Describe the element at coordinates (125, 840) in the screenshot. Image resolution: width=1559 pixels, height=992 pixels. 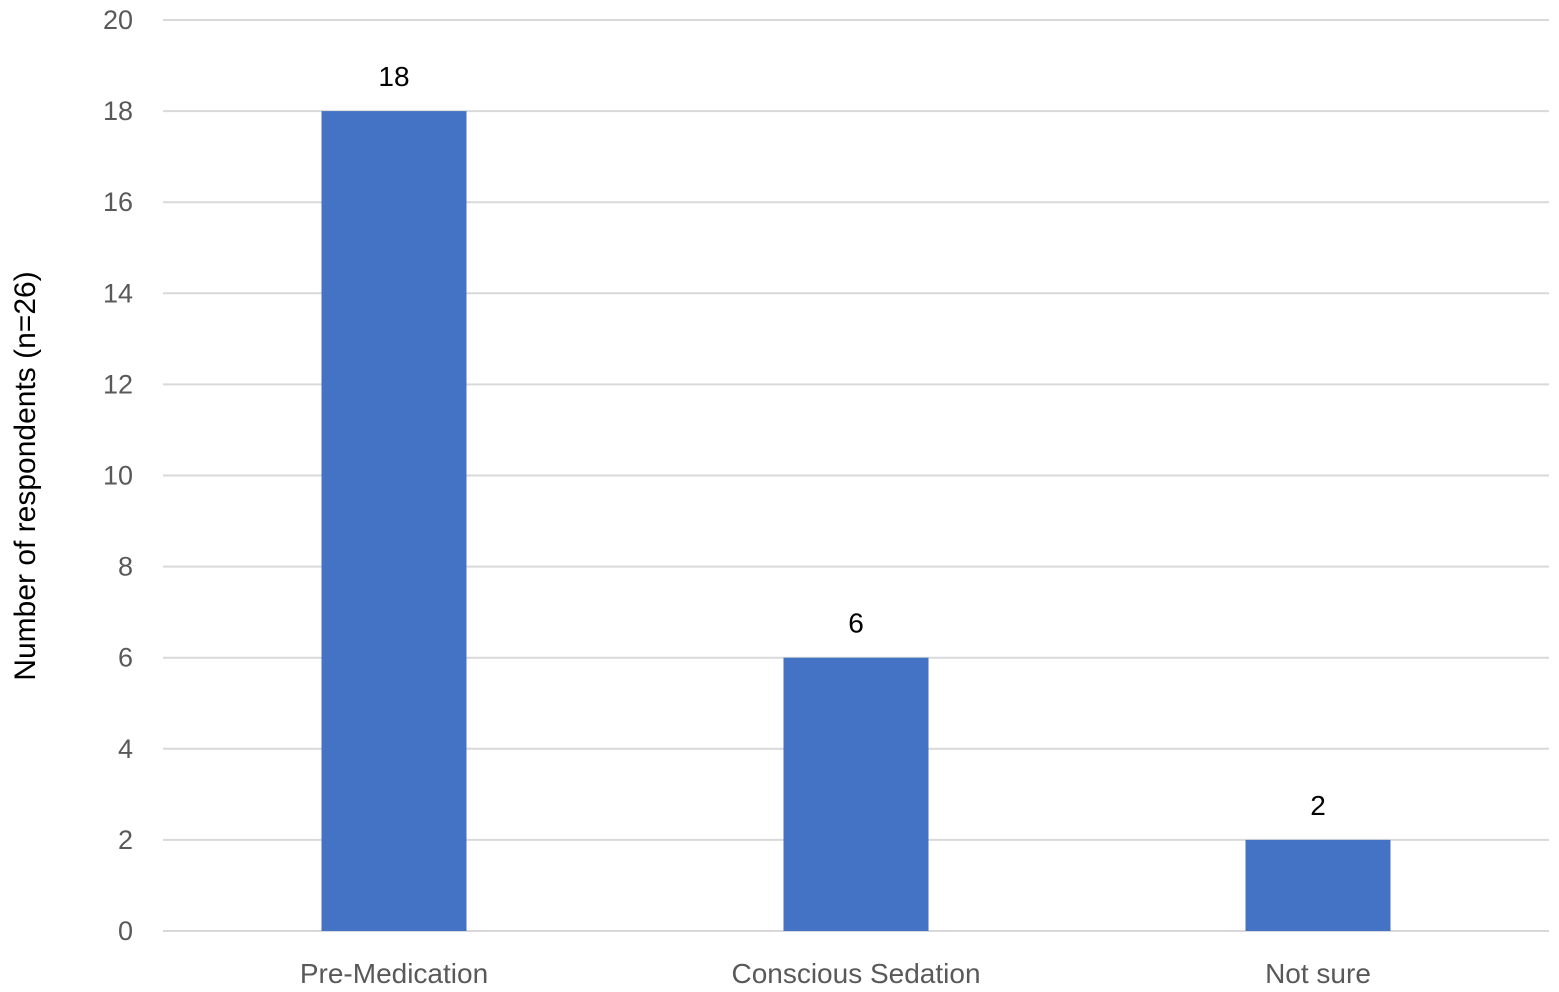
I see `y-tick-label: 2` at that location.